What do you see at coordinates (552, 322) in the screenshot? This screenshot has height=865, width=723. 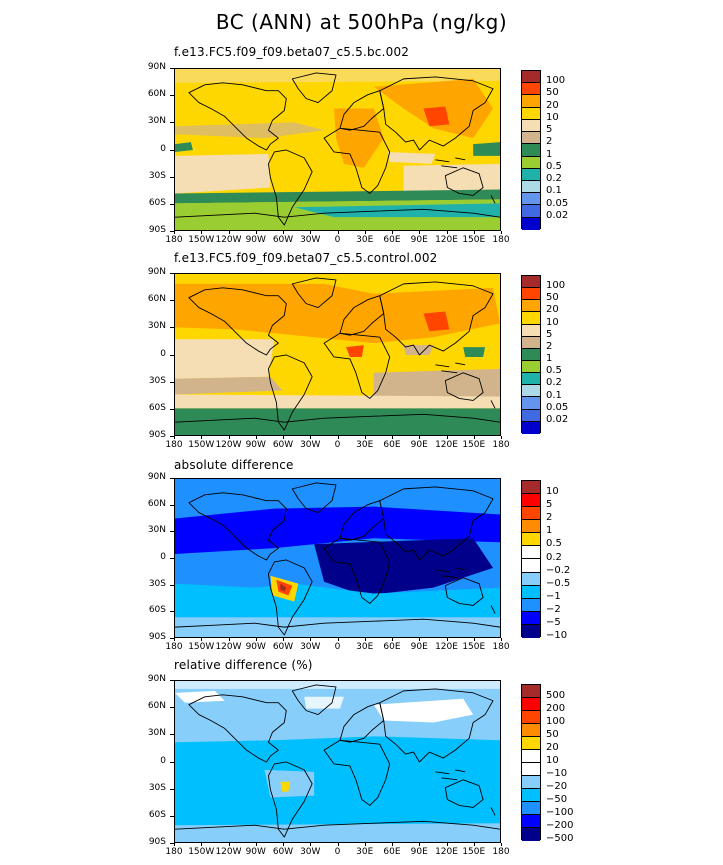 I see `colorbar-label-2-3: 10` at bounding box center [552, 322].